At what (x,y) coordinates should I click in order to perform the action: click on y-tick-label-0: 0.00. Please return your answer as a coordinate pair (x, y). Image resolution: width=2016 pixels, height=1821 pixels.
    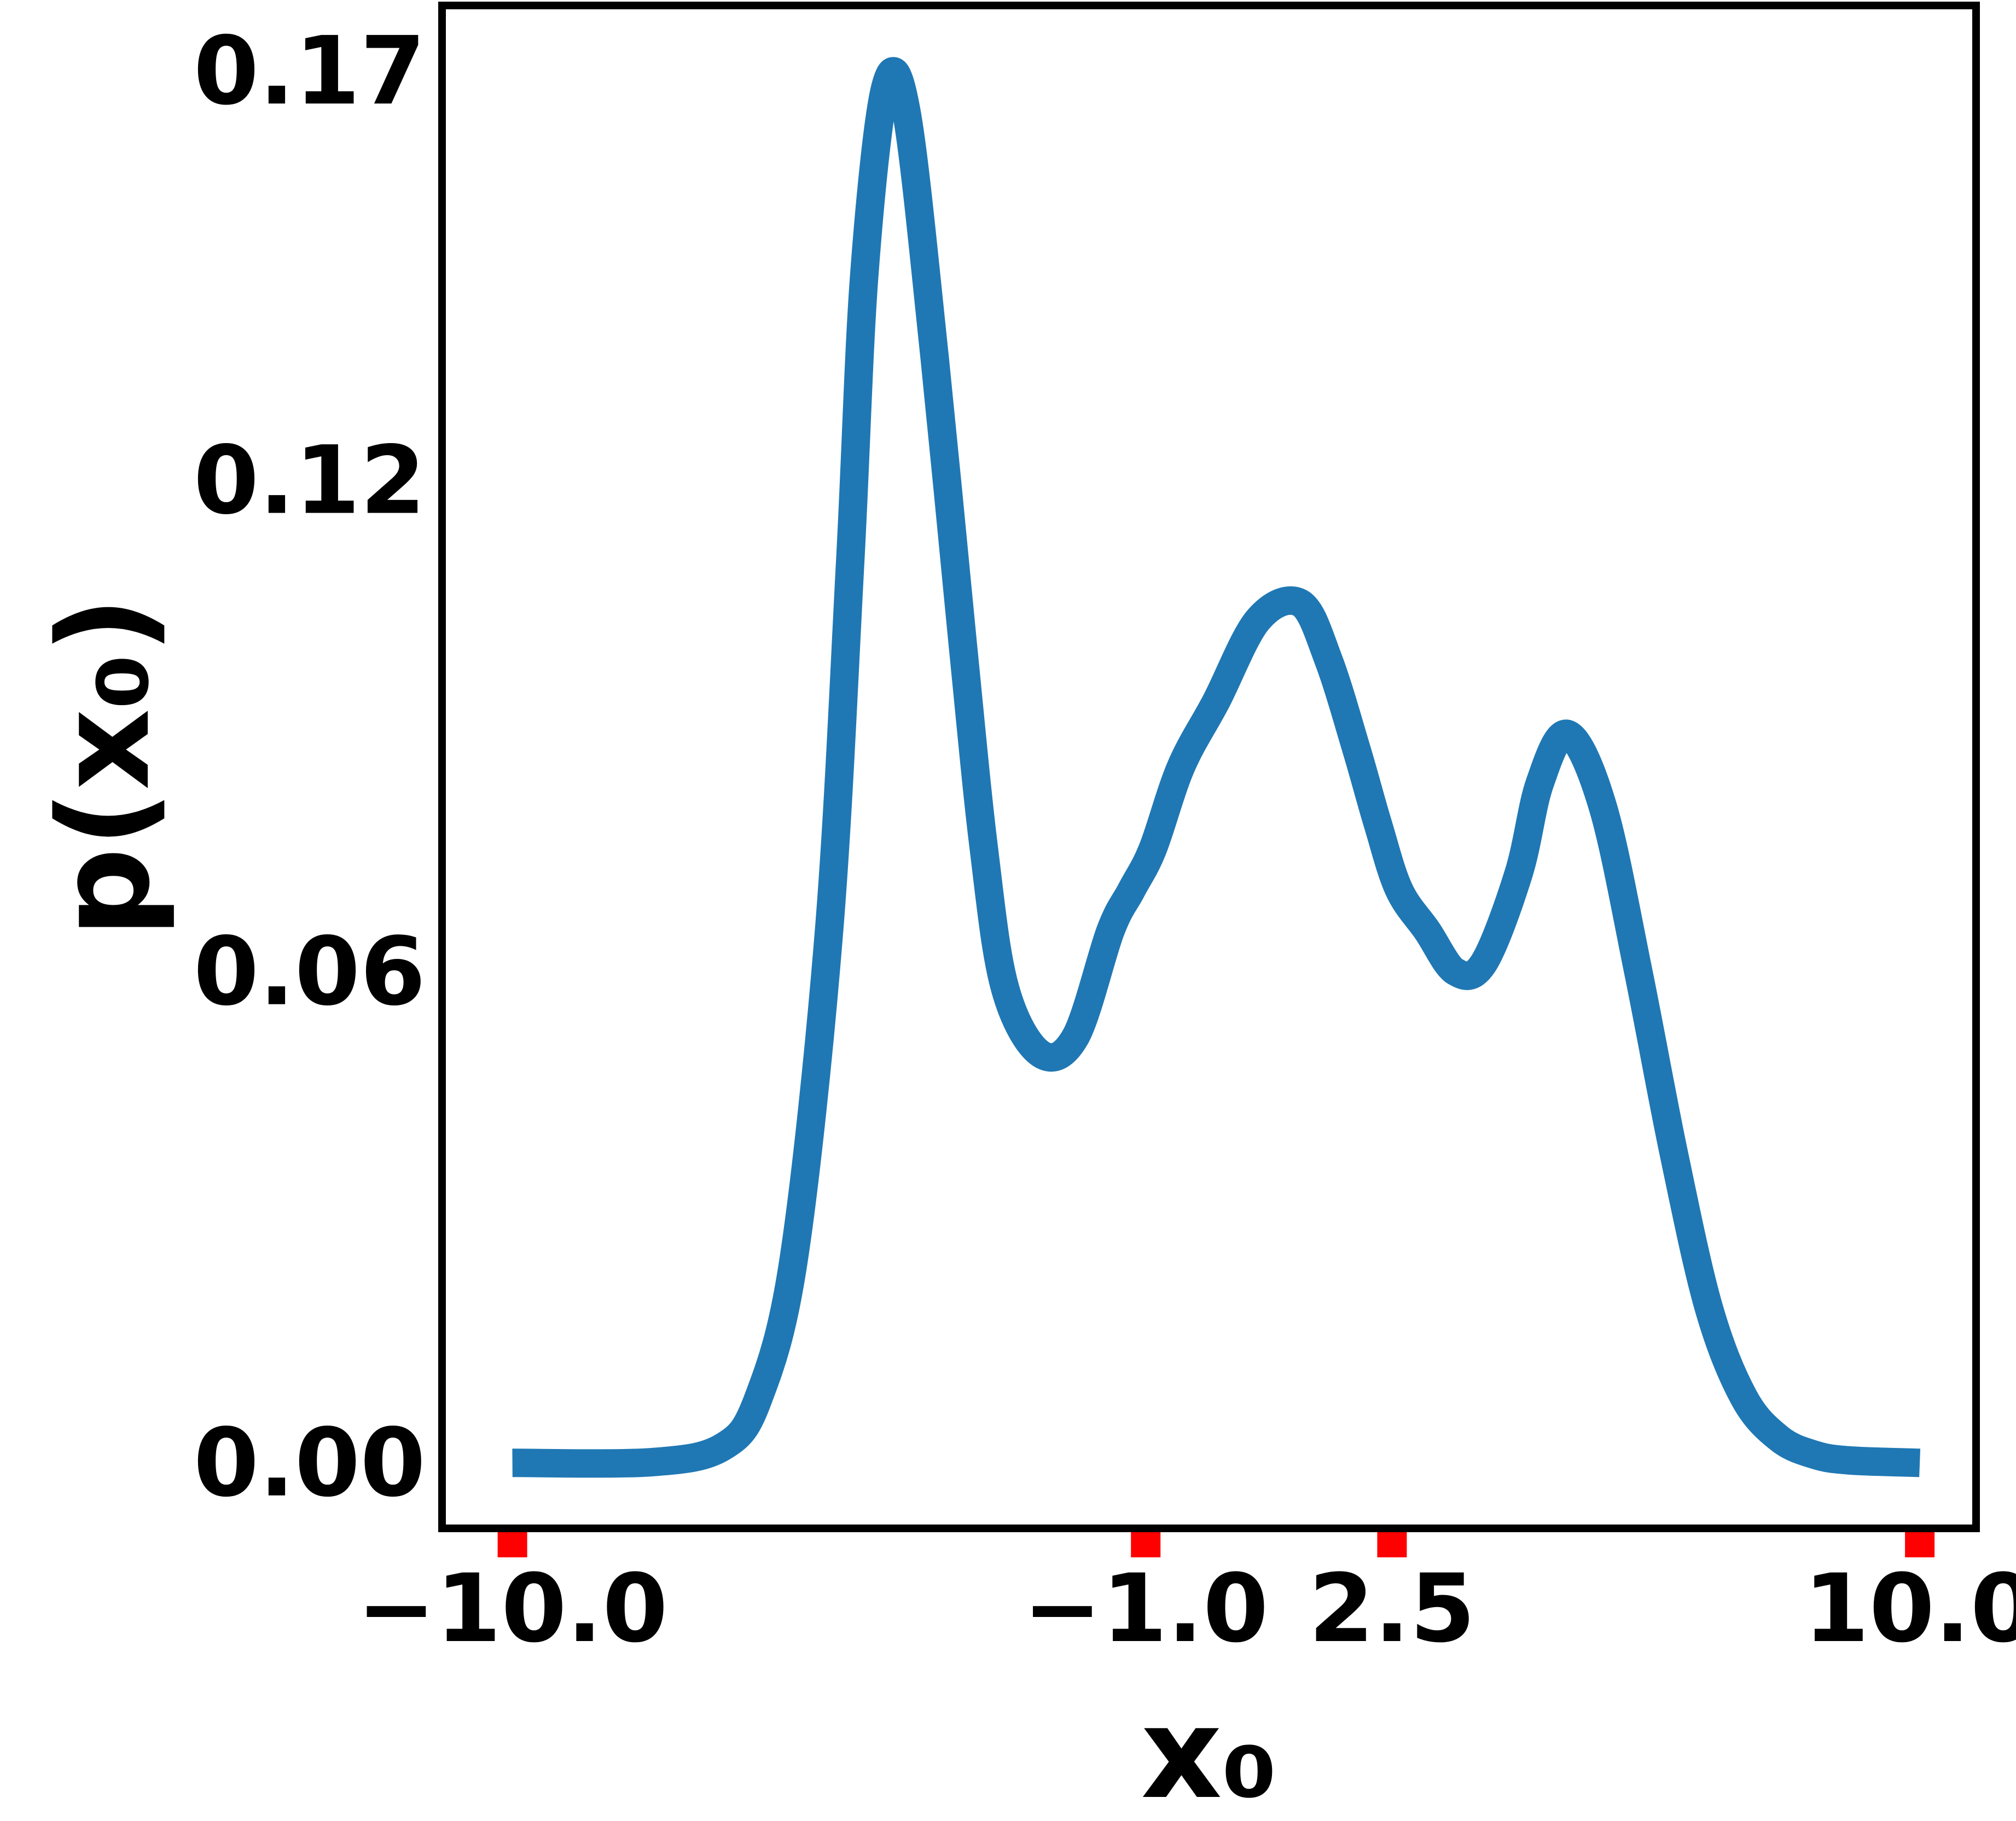
    Looking at the image, I should click on (310, 1463).